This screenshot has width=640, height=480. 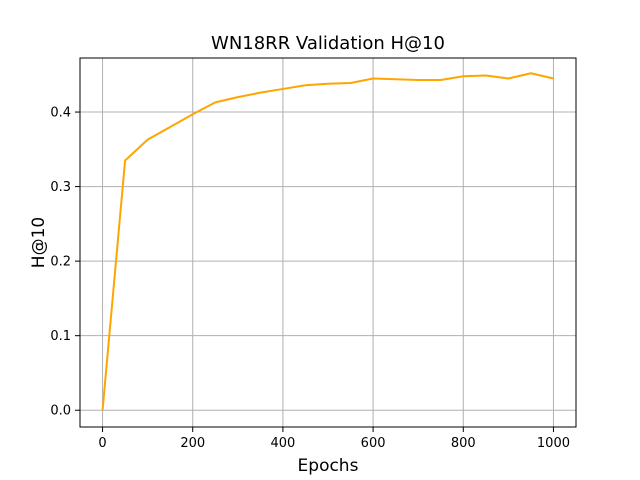 I want to click on y-axis-ticks: 0.0 0.1 0.2 0.3 0.4, so click(x=65, y=262).